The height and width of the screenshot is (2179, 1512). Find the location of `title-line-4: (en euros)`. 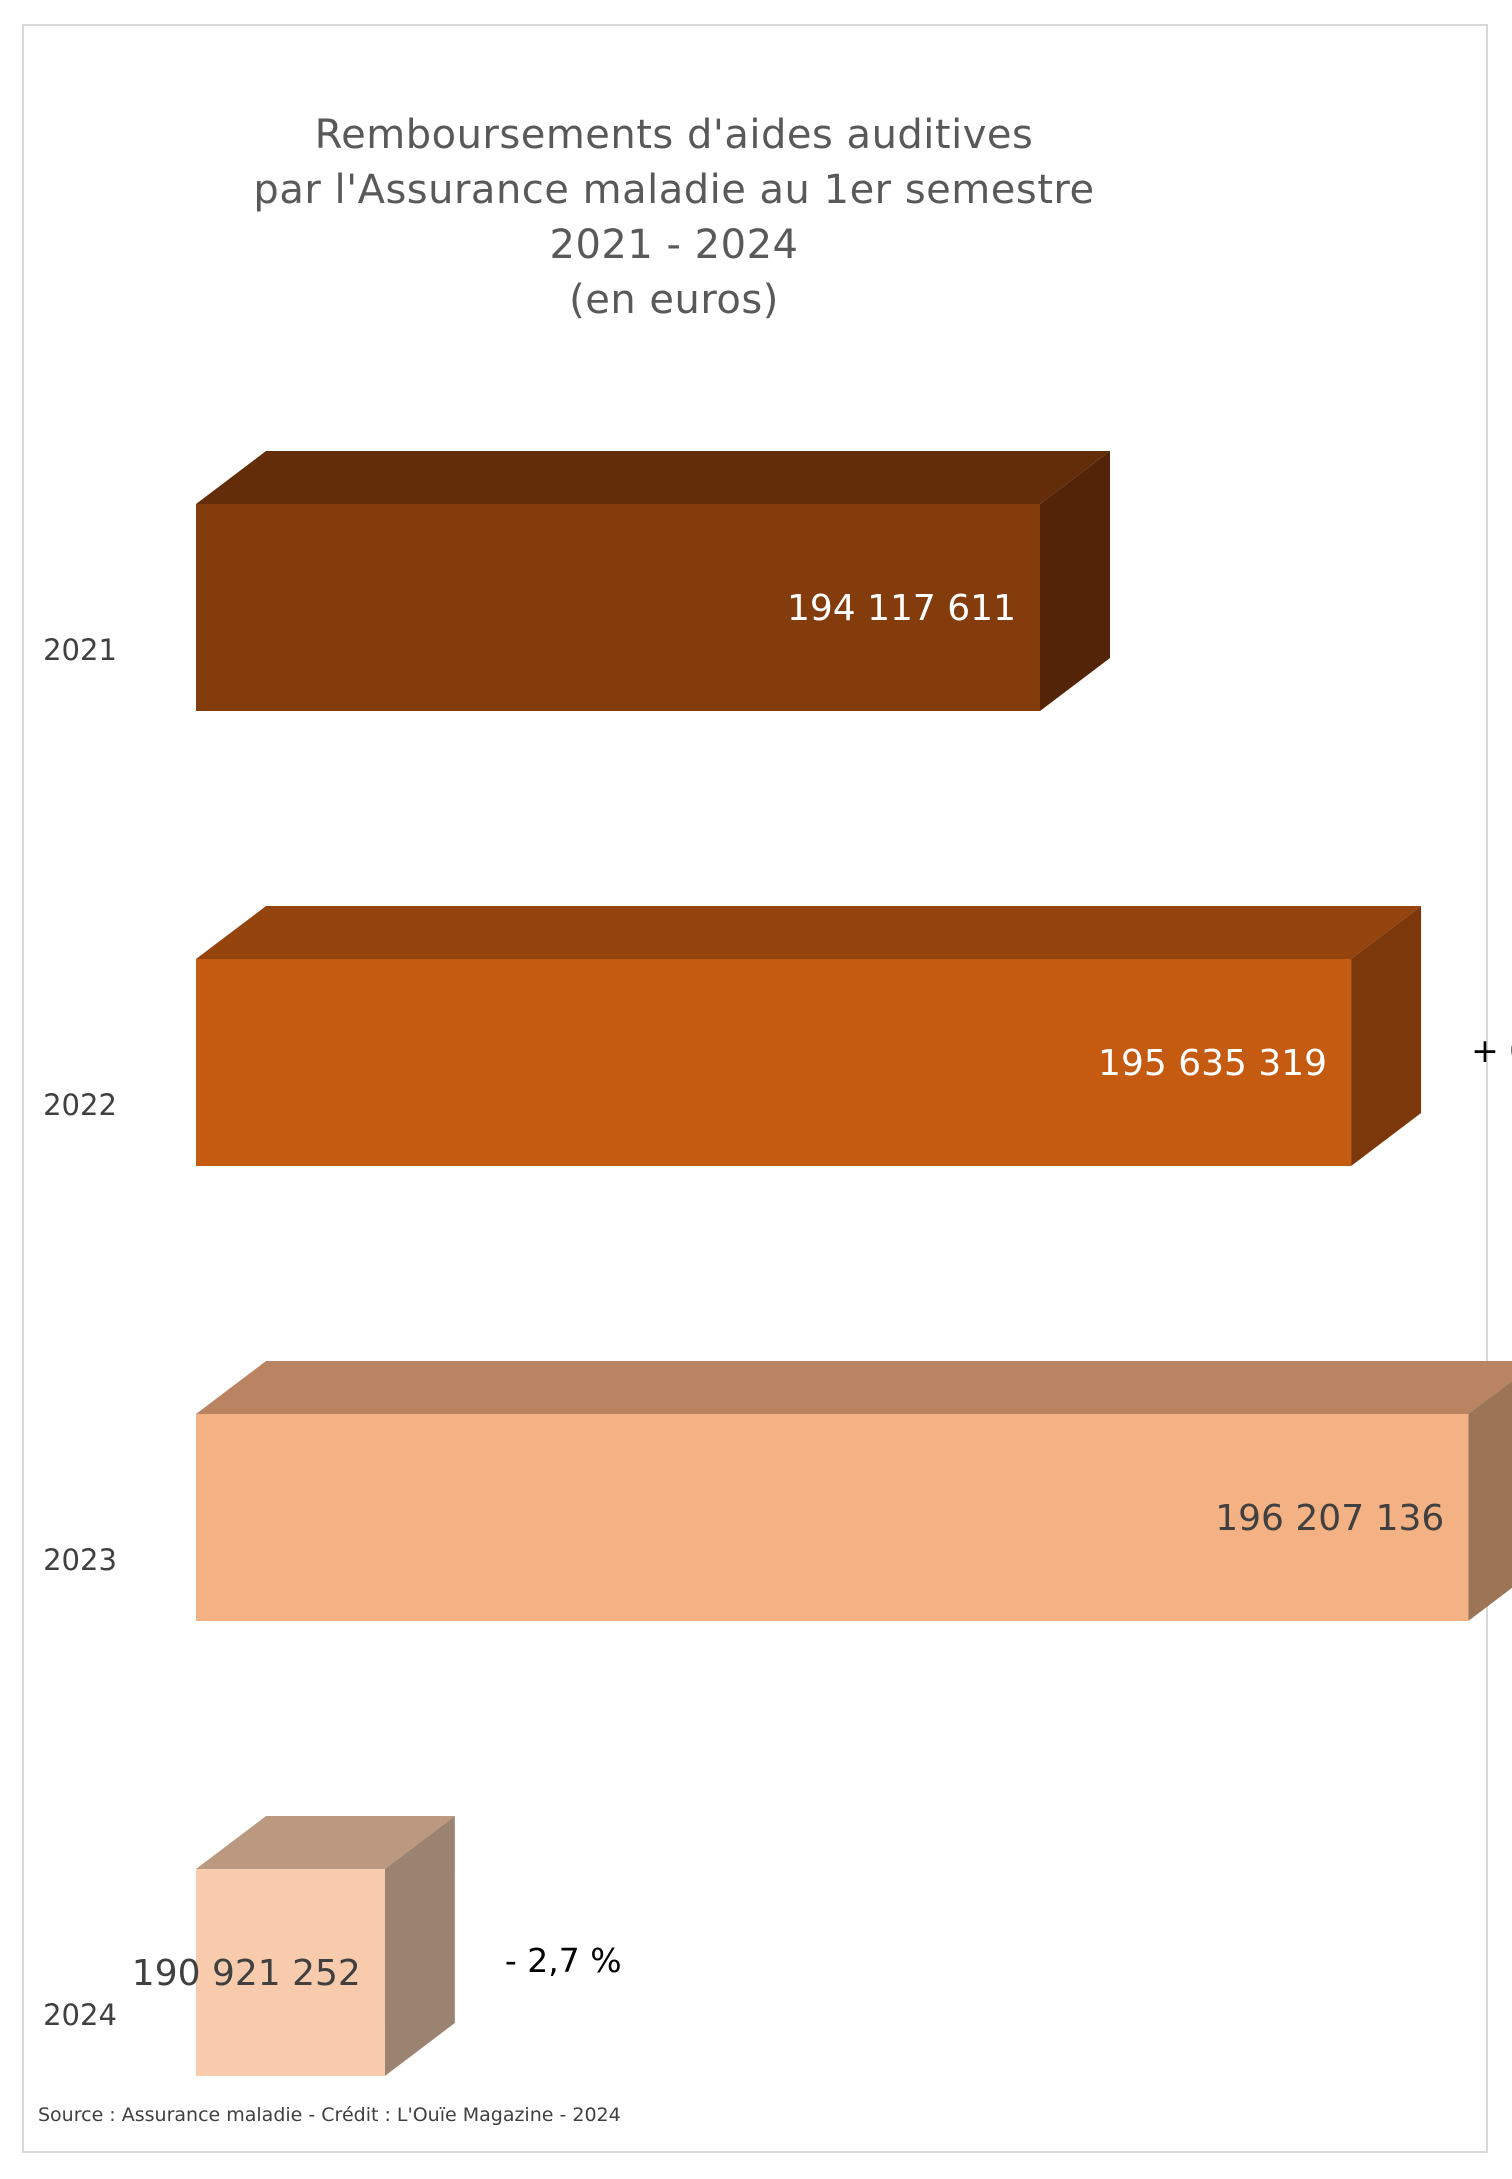

title-line-4: (en euros) is located at coordinates (674, 300).